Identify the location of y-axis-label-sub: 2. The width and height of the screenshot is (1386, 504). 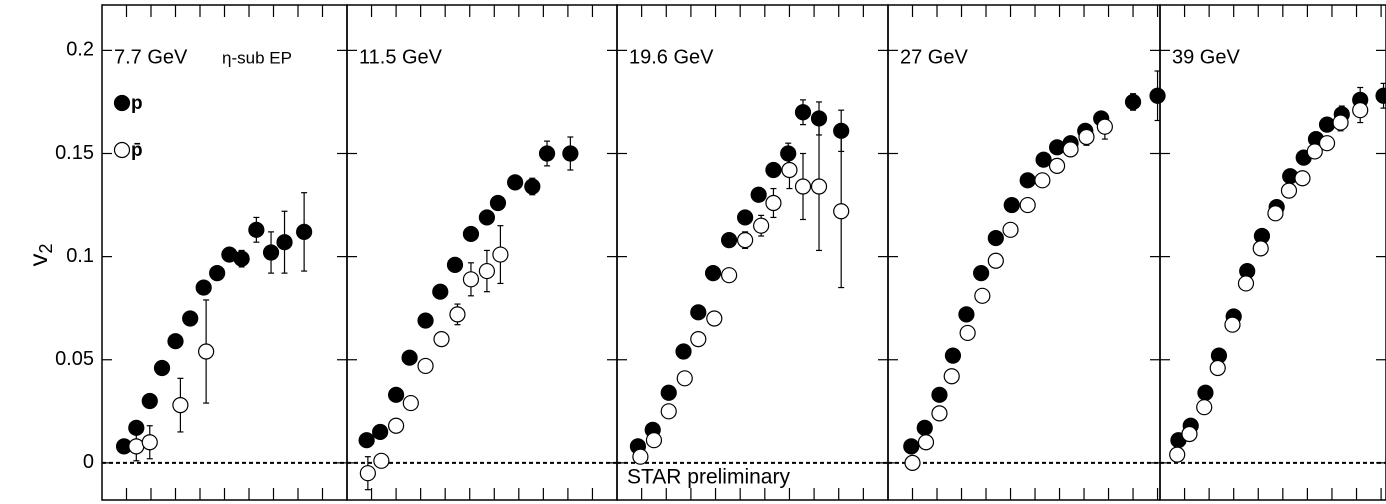
(46, 248).